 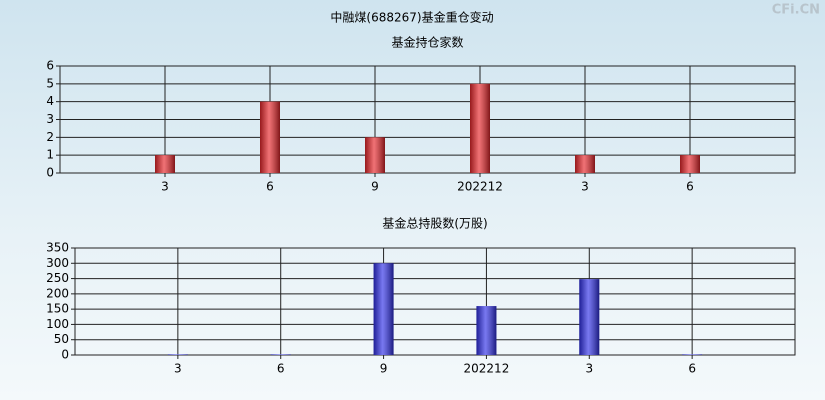 What do you see at coordinates (50, 66) in the screenshot?
I see `y-tick-label: 6` at bounding box center [50, 66].